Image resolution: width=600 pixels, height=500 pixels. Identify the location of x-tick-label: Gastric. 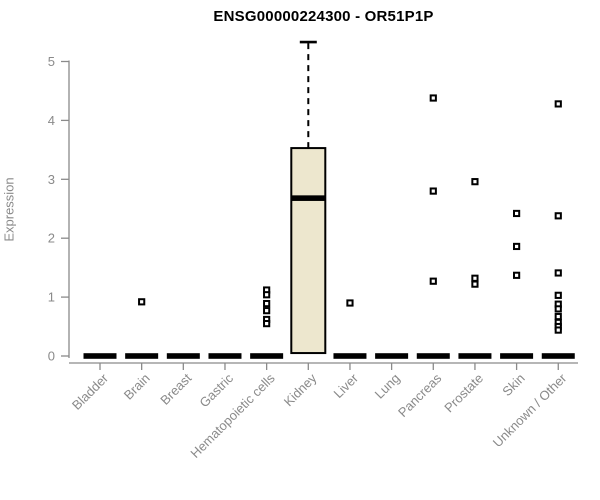
(216, 390).